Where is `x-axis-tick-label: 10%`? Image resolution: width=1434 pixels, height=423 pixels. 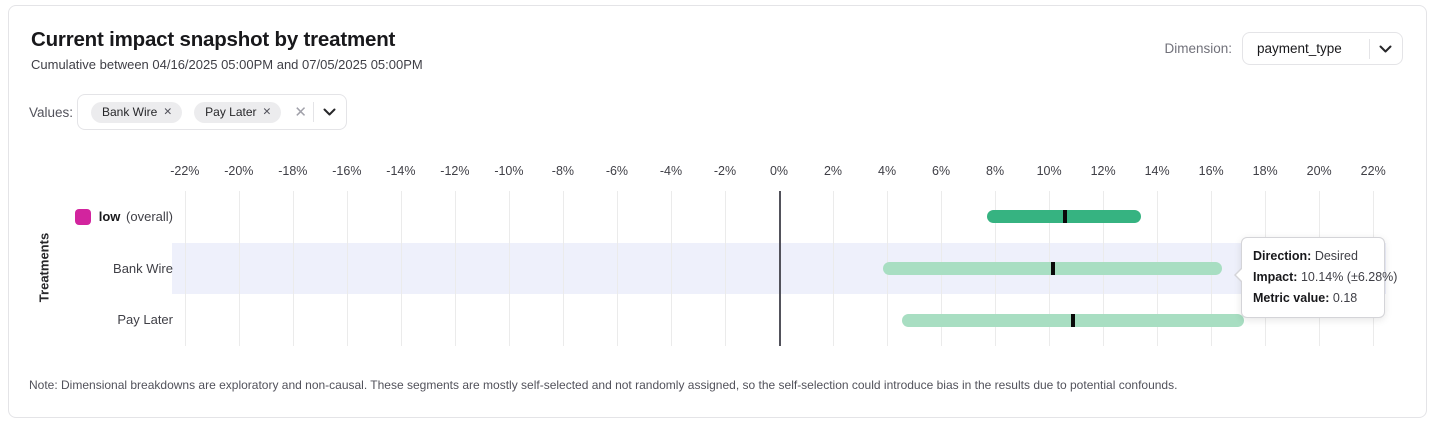
x-axis-tick-label: 10% is located at coordinates (1049, 171).